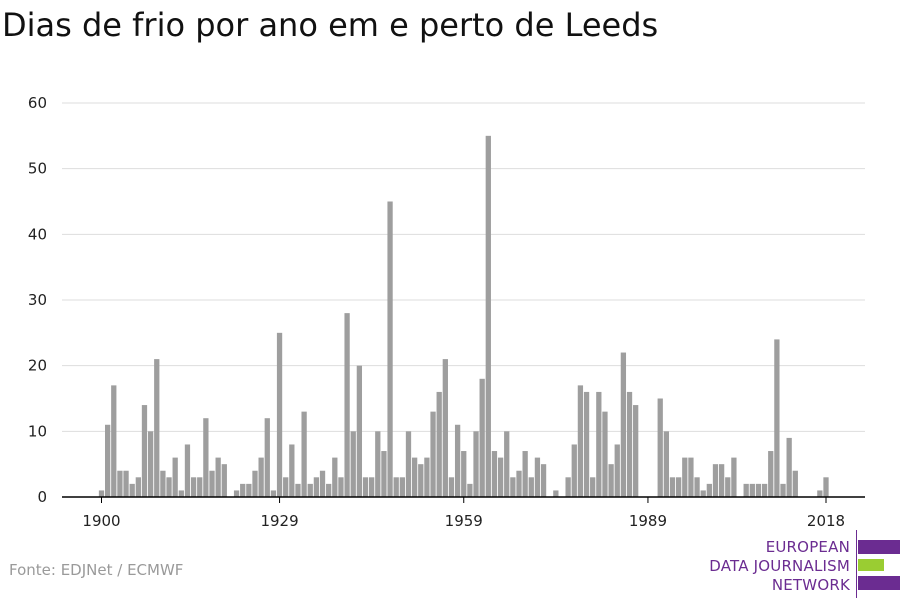  I want to click on y-tick-label: 60, so click(37, 103).